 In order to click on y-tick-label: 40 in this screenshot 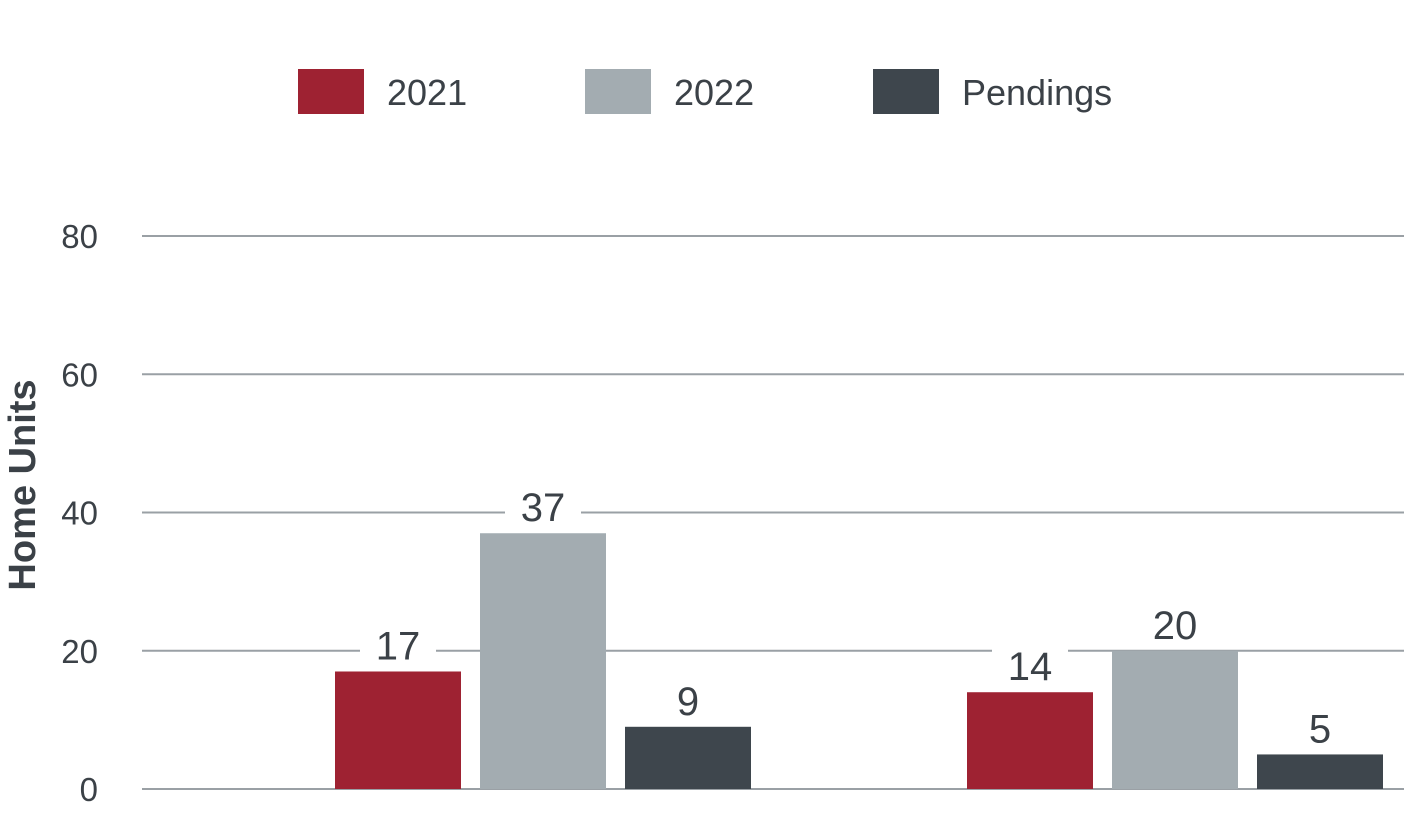, I will do `click(79, 513)`.